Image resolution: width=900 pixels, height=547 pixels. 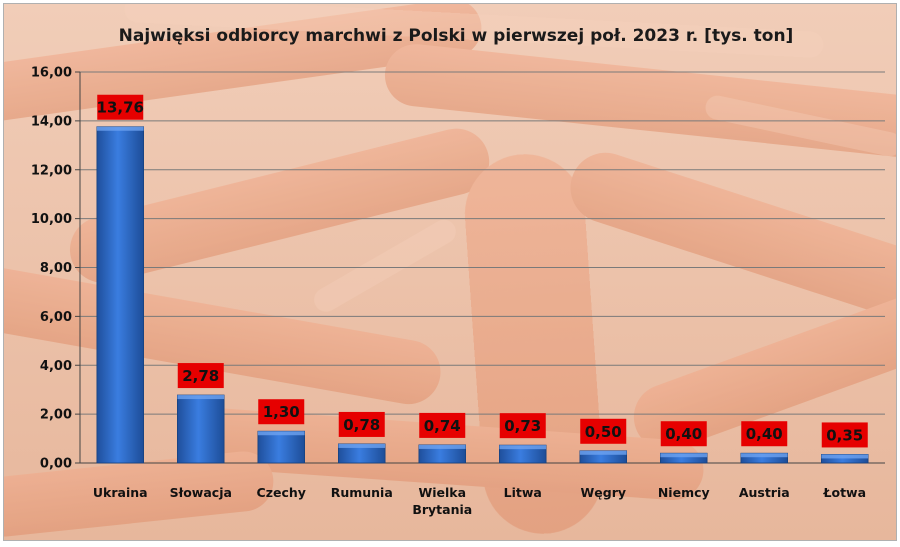 What do you see at coordinates (51, 121) in the screenshot?
I see `y-tick-label: 14,00` at bounding box center [51, 121].